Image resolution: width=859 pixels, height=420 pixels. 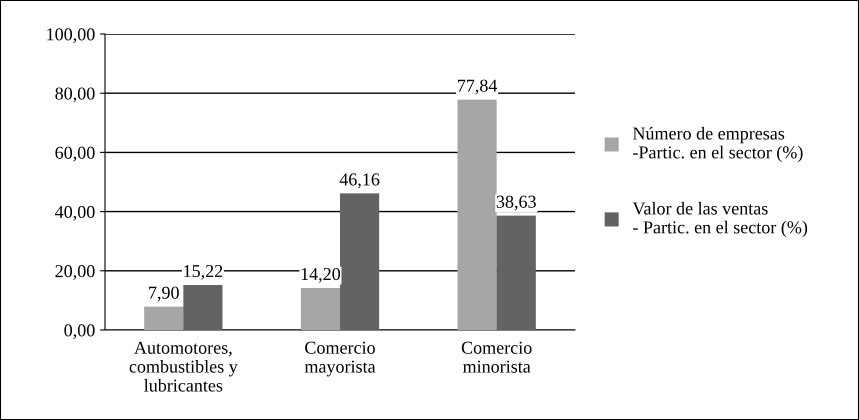 What do you see at coordinates (75, 213) in the screenshot?
I see `y-tick-label: 40,00` at bounding box center [75, 213].